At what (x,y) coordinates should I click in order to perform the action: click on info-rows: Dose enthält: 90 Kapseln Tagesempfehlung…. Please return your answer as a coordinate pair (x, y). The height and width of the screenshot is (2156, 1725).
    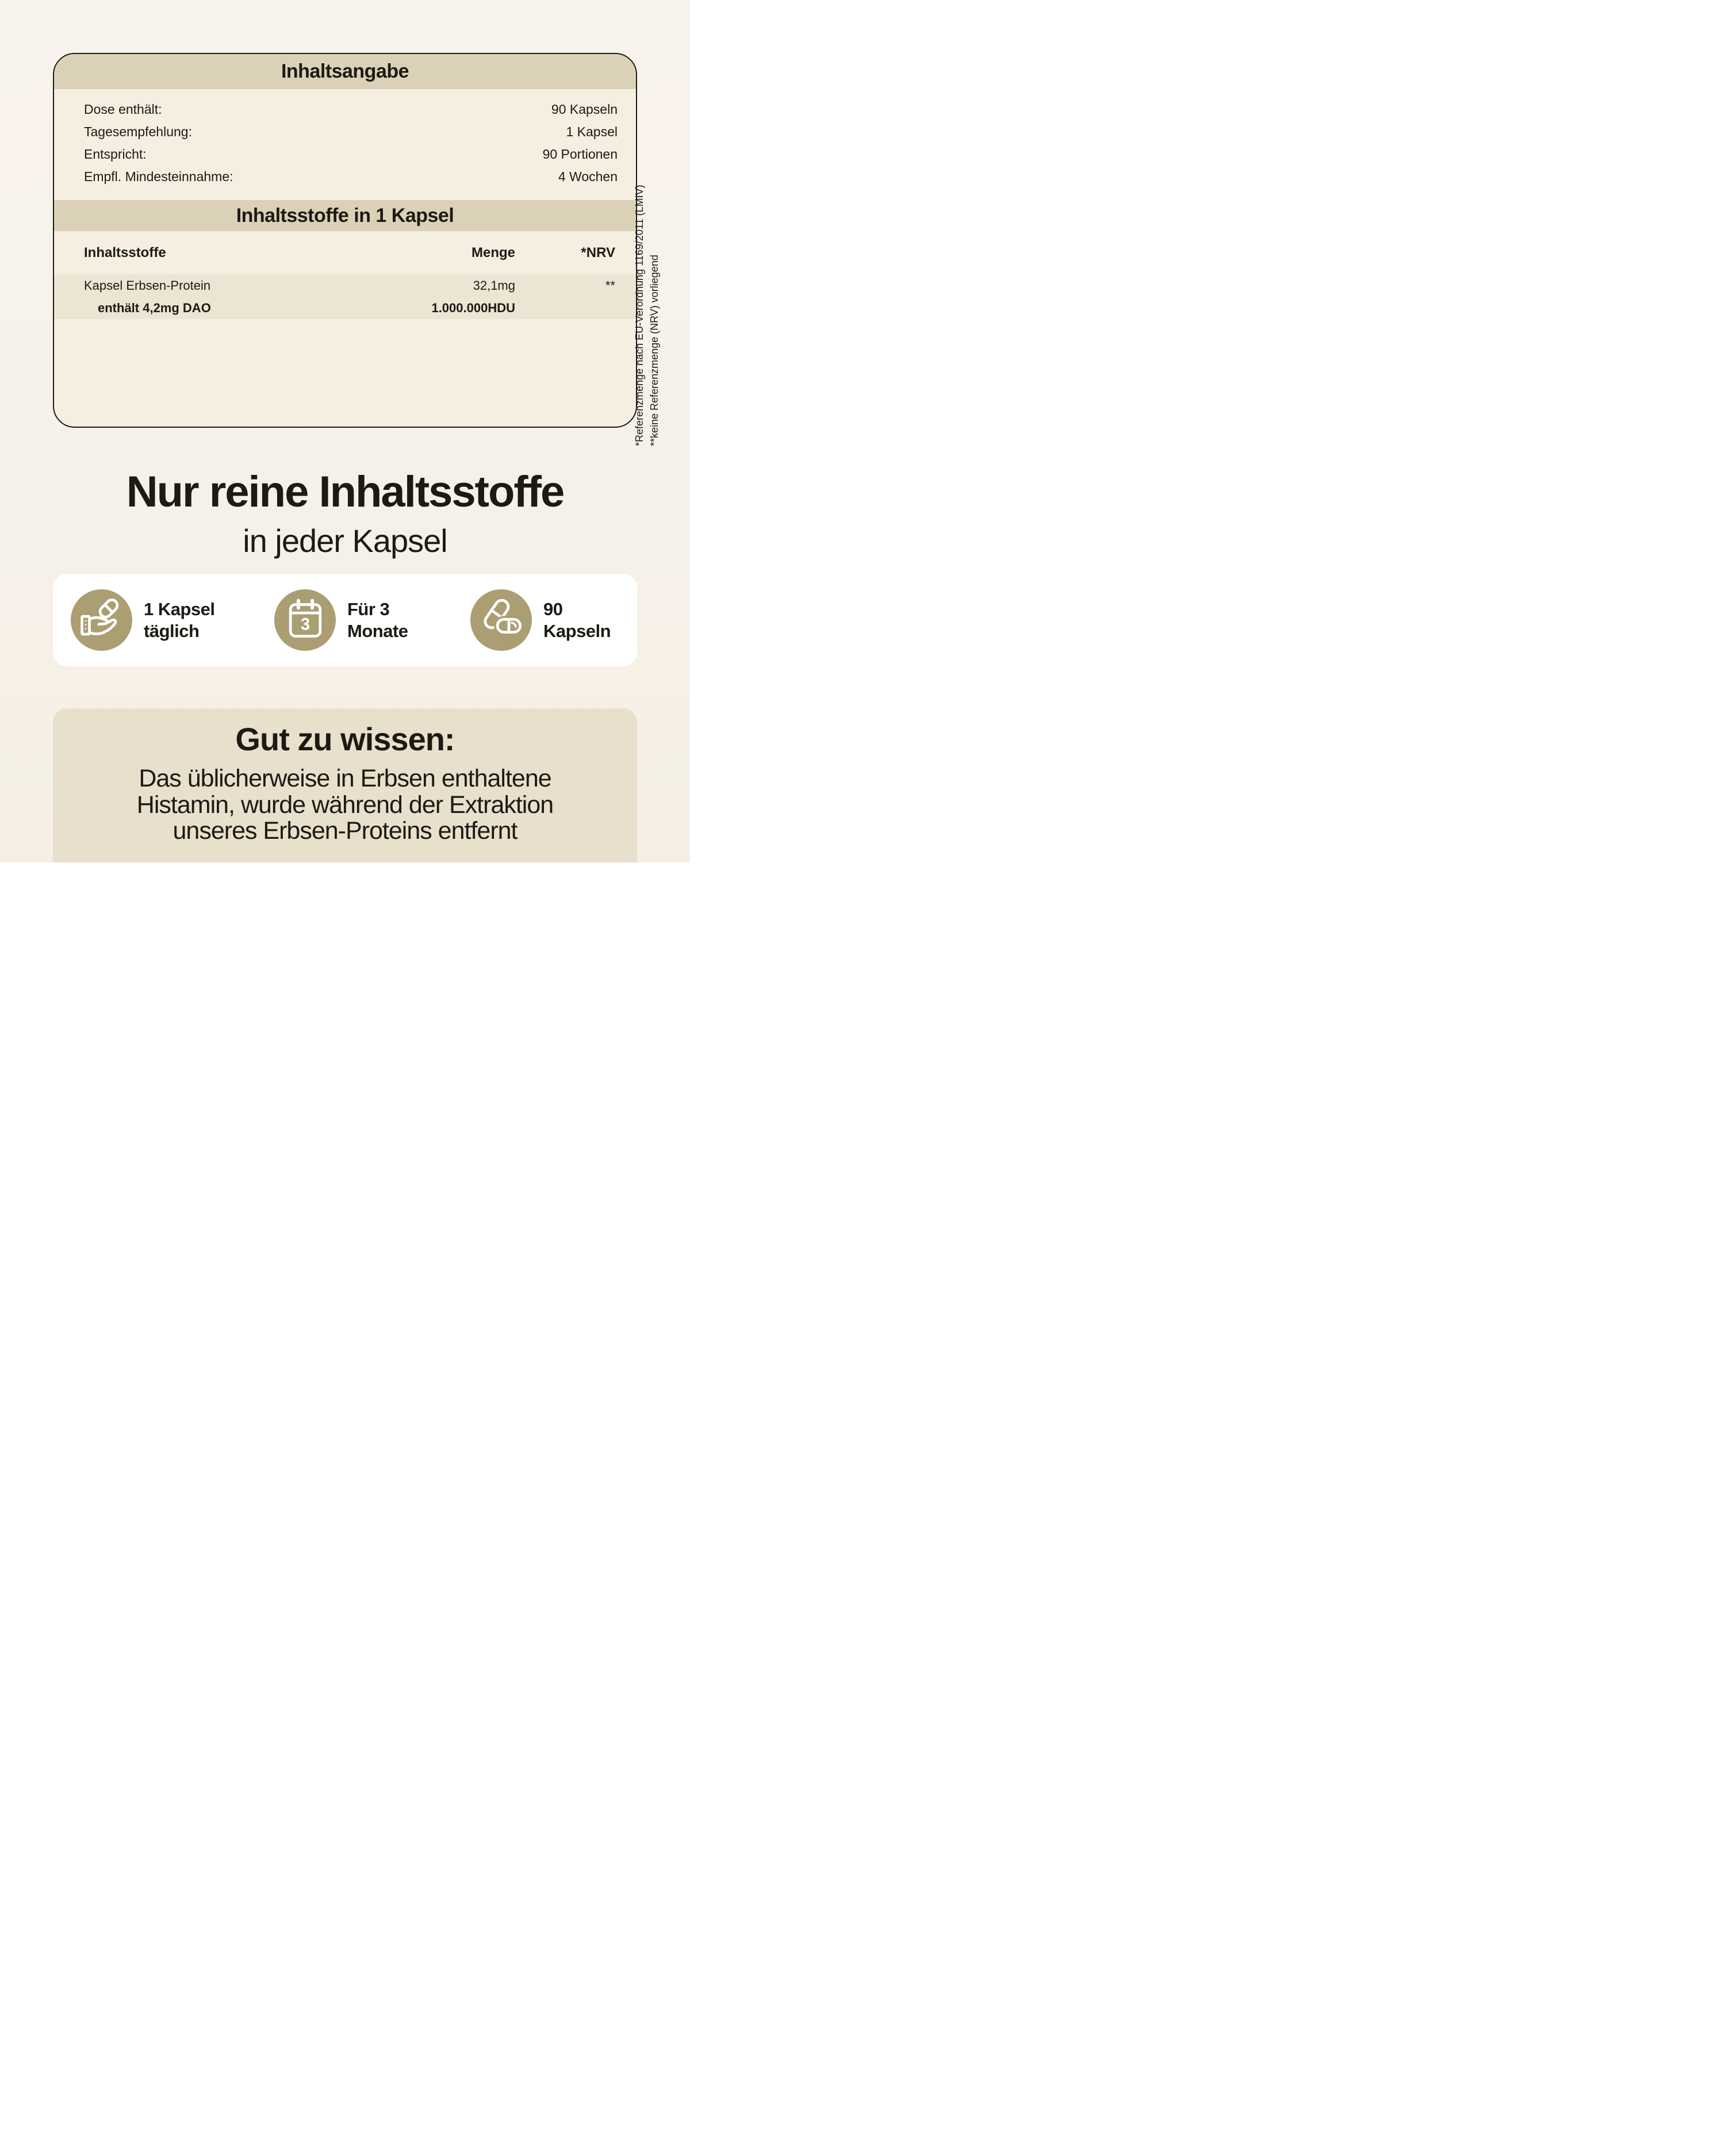
    Looking at the image, I should click on (345, 138).